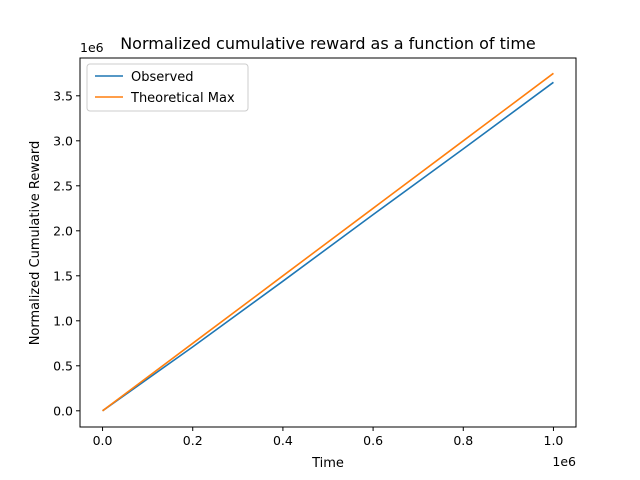 Image resolution: width=640 pixels, height=480 pixels. Describe the element at coordinates (103, 440) in the screenshot. I see `x-tick-label: 0.0` at that location.